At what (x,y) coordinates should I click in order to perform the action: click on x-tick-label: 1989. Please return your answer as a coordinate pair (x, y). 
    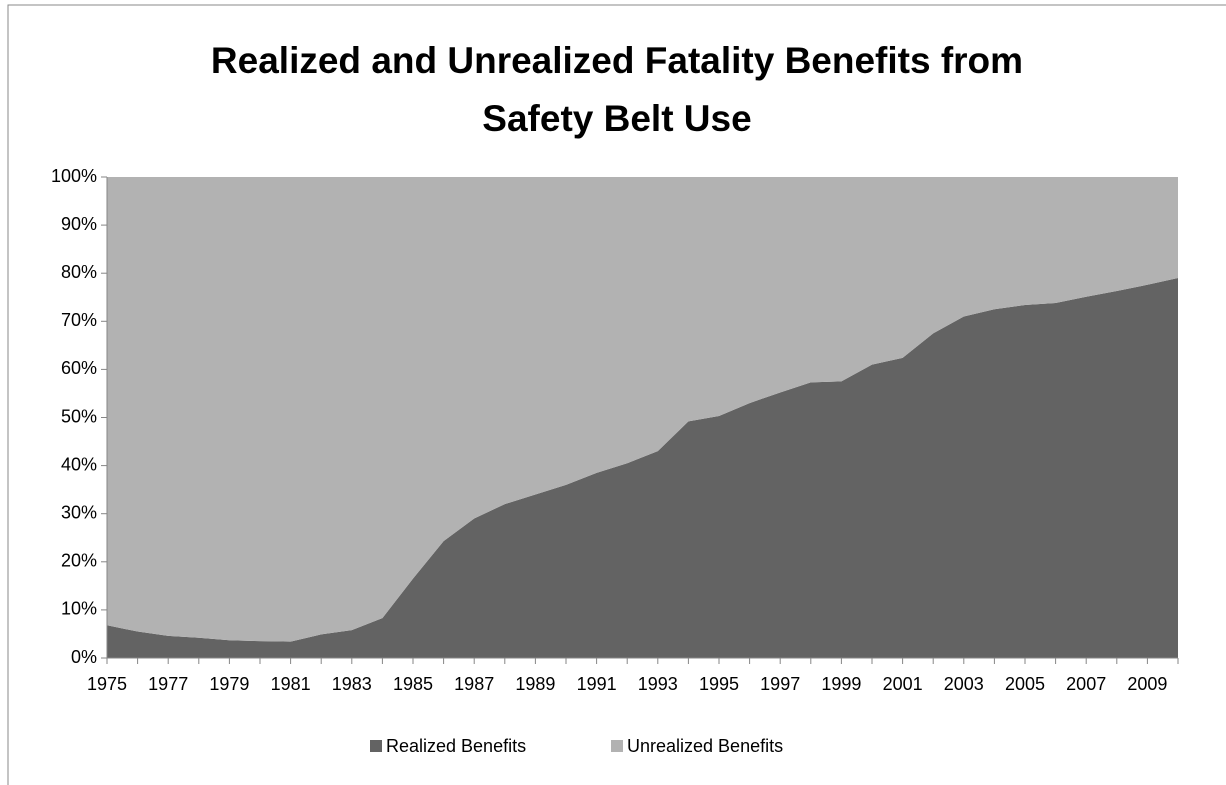
    Looking at the image, I should click on (535, 684).